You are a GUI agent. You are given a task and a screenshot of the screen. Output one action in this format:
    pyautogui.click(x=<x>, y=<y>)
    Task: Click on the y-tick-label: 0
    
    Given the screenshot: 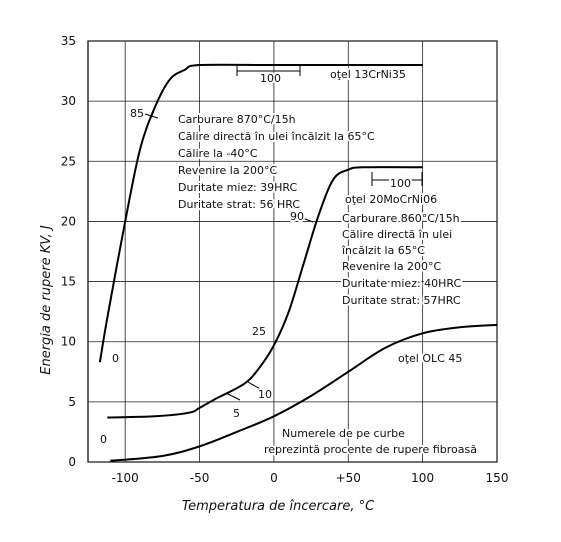 What is the action you would take?
    pyautogui.click(x=72, y=462)
    